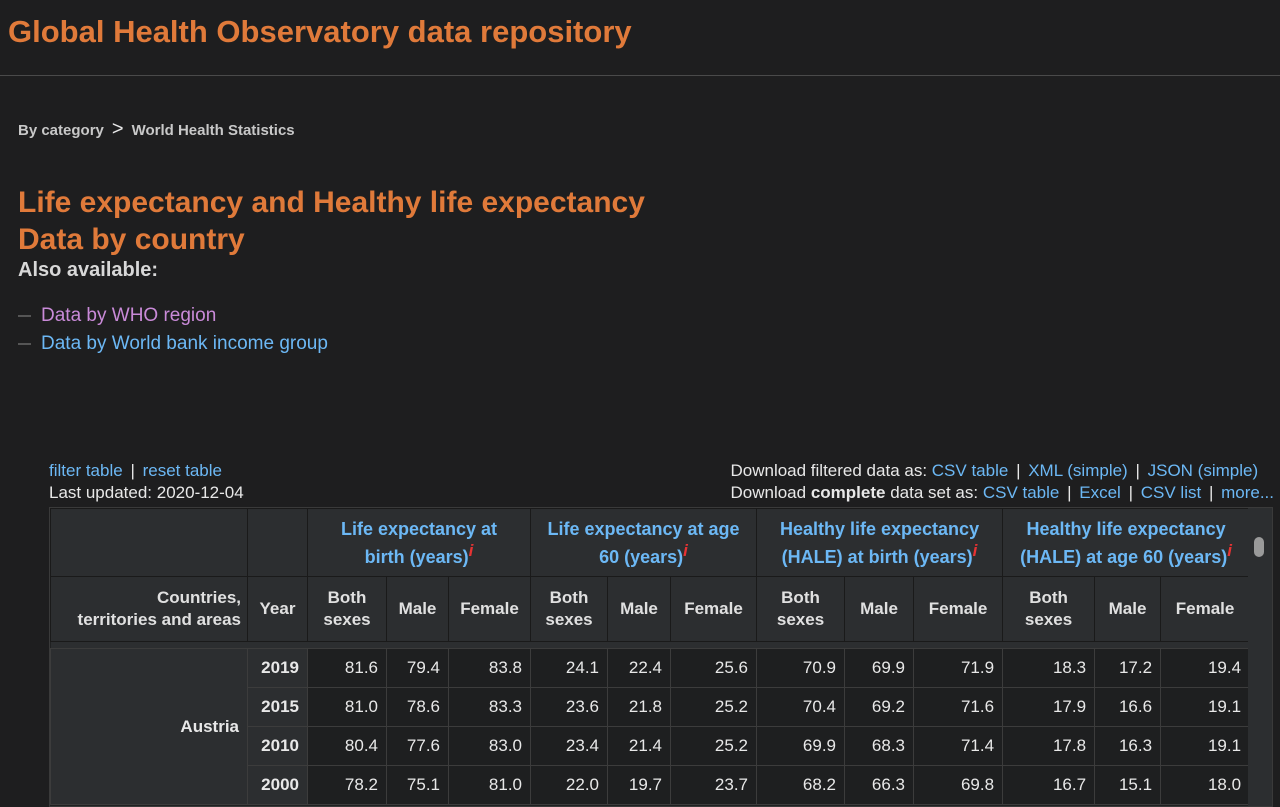 This screenshot has height=807, width=1280. I want to click on link-world-bank-income: Data by World bank income group, so click(184, 343).